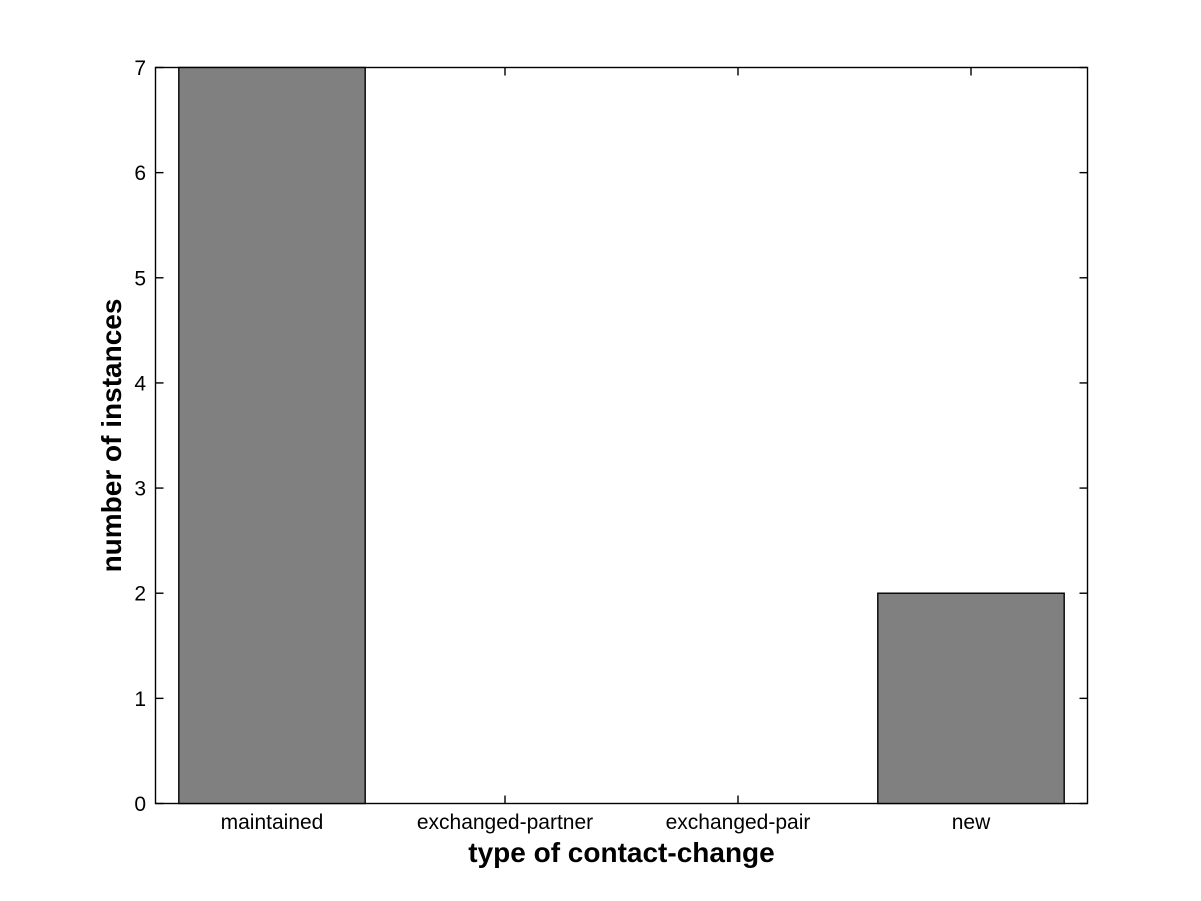  What do you see at coordinates (971, 698) in the screenshot?
I see `bar-new` at bounding box center [971, 698].